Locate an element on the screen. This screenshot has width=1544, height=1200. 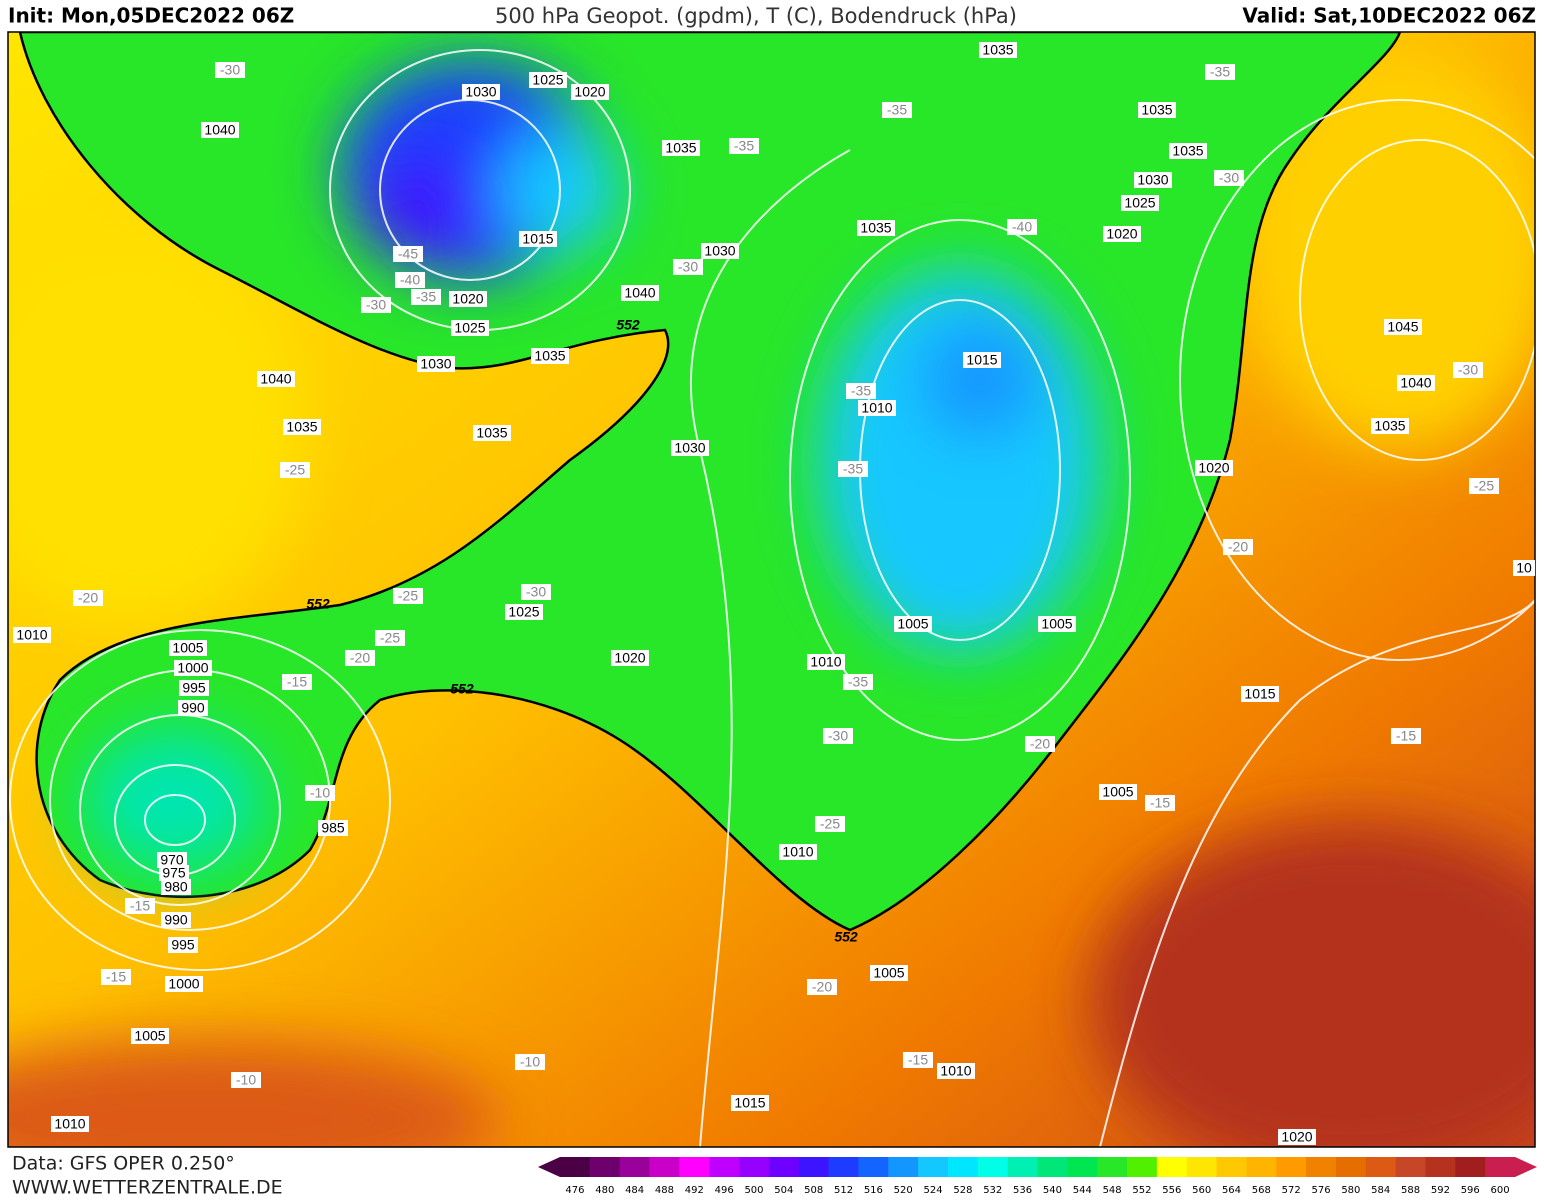
colorbar-label: 536 is located at coordinates (1022, 1190).